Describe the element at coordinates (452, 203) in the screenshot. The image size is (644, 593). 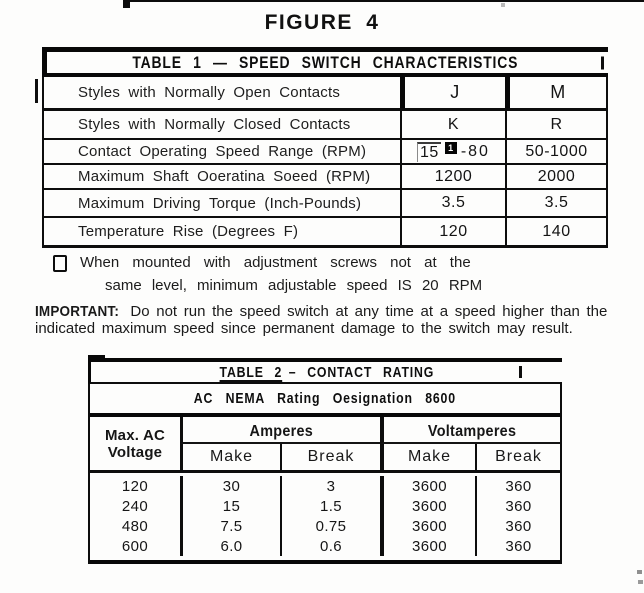
I see `cell-torque-j: 3.5` at that location.